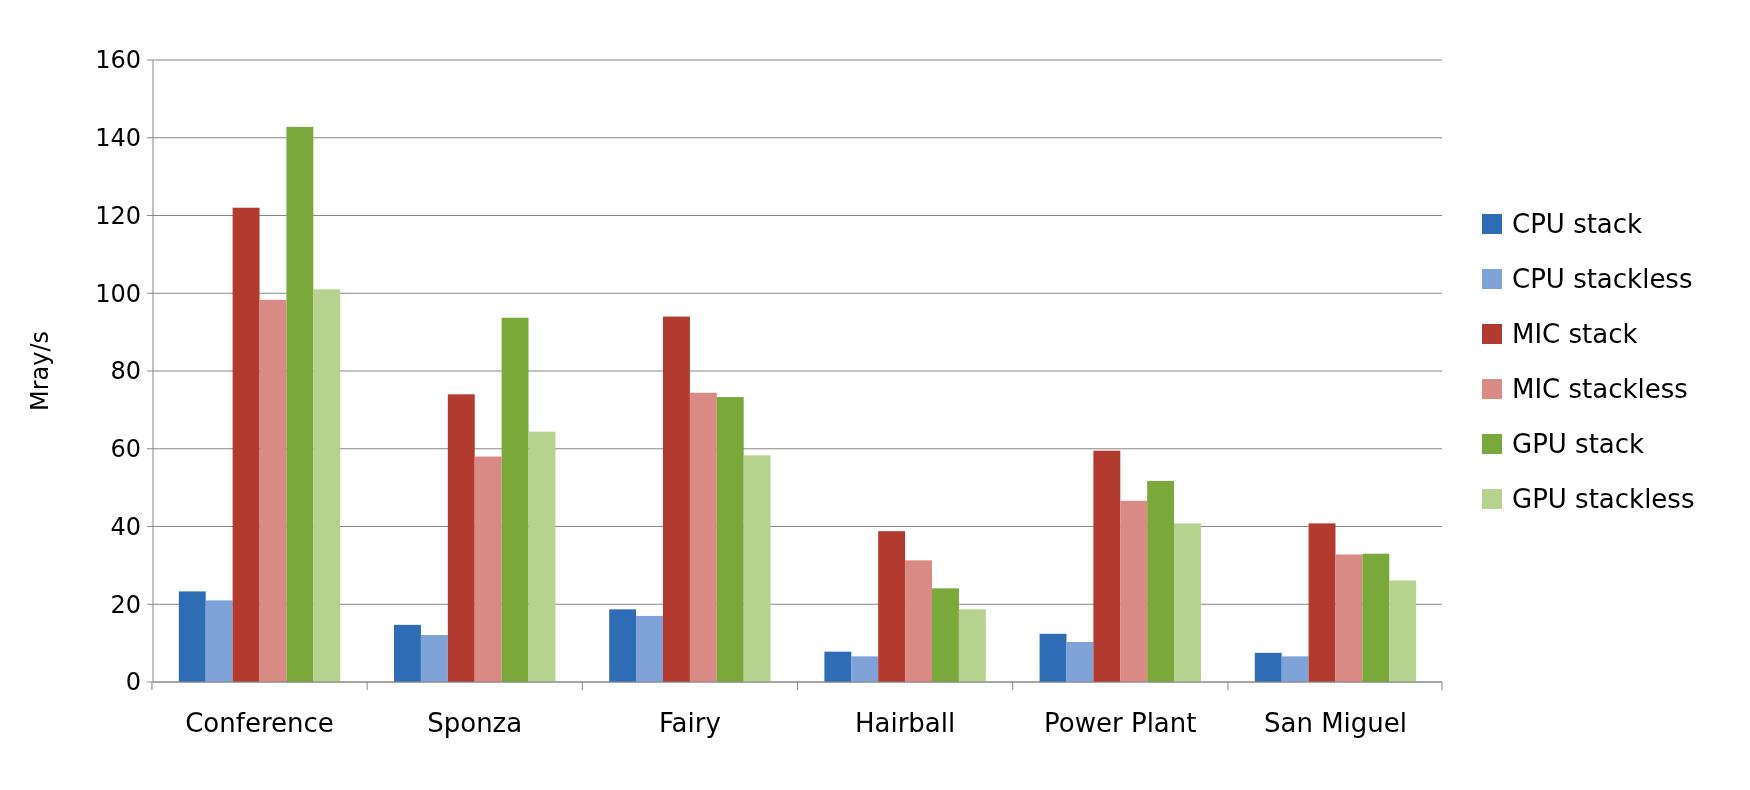 This screenshot has height=790, width=1750. What do you see at coordinates (125, 371) in the screenshot?
I see `y-tick-label: 80` at bounding box center [125, 371].